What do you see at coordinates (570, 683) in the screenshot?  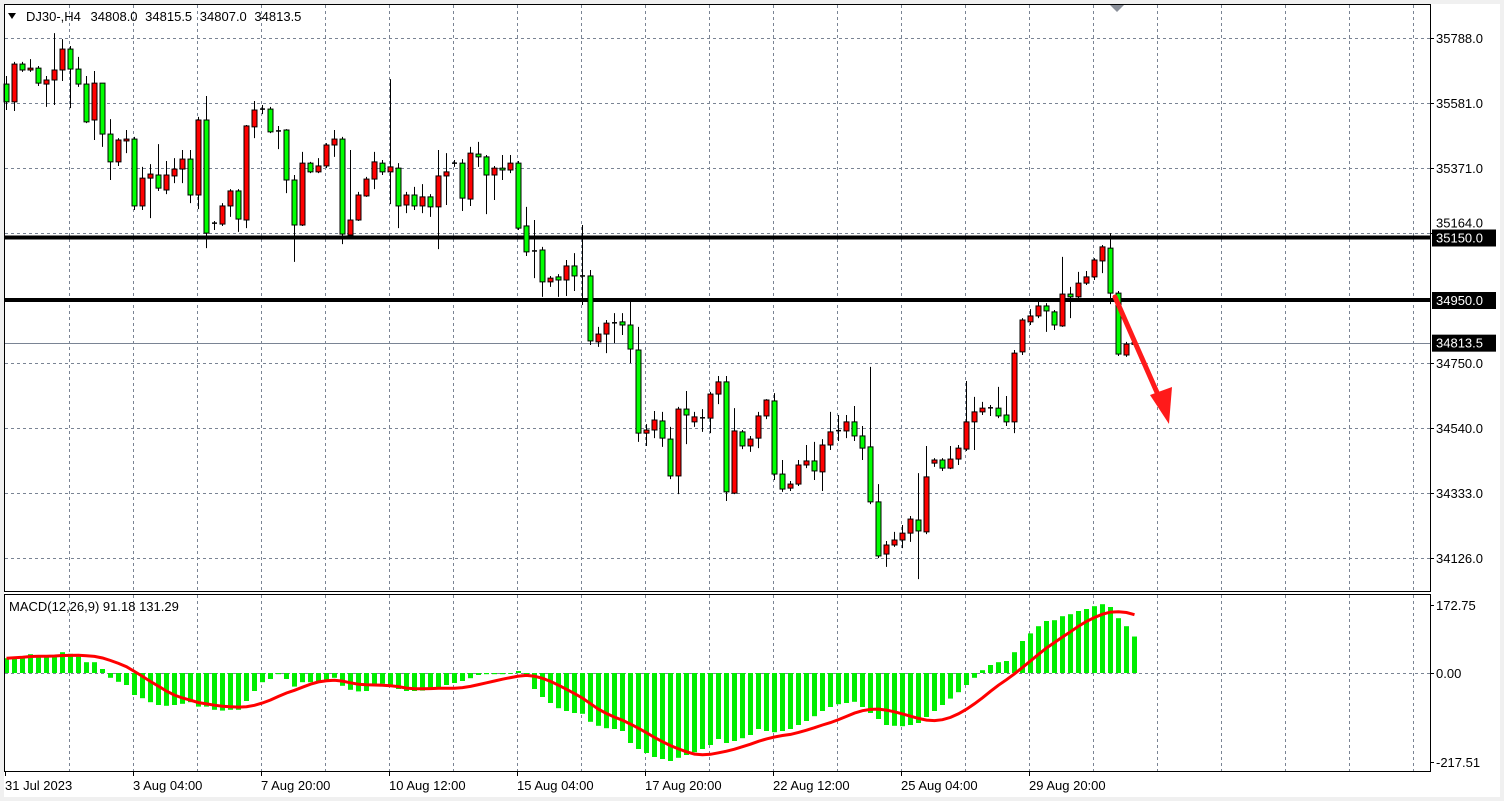 I see `macd-signal-line` at bounding box center [570, 683].